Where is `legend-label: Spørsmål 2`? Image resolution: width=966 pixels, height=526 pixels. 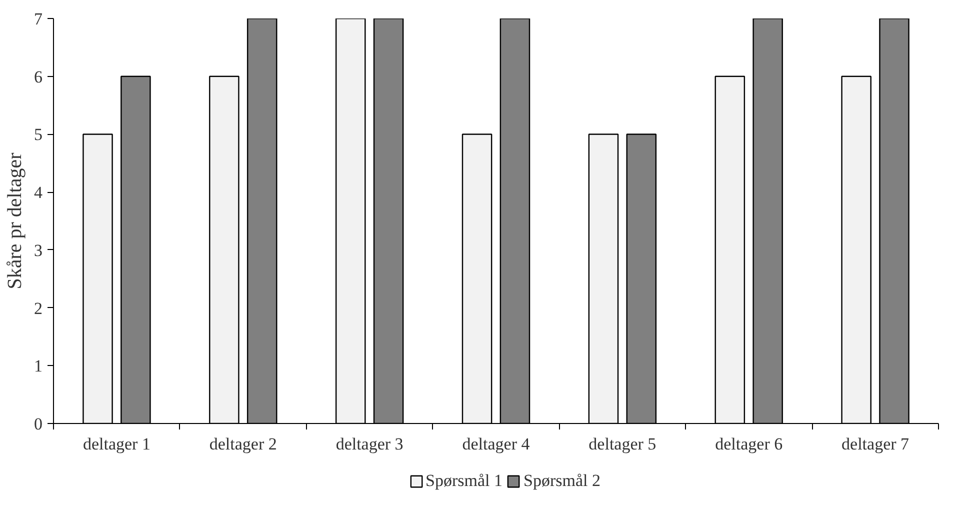 legend-label: Spørsmål 2 is located at coordinates (562, 481).